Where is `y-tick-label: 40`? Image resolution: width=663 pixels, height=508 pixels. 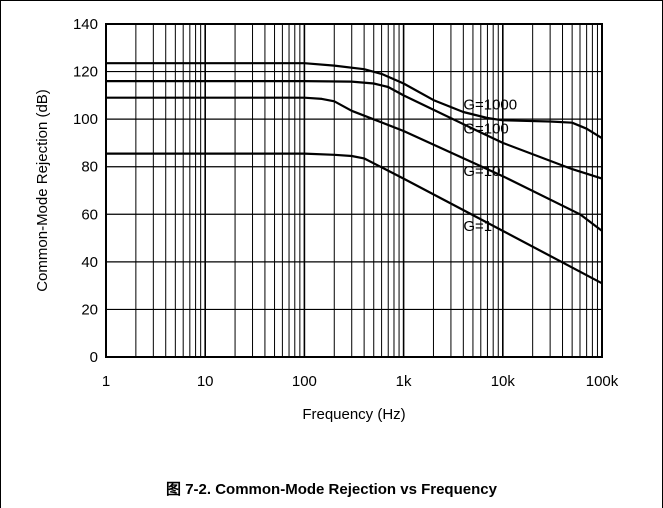
y-tick-label: 40 is located at coordinates (89, 262).